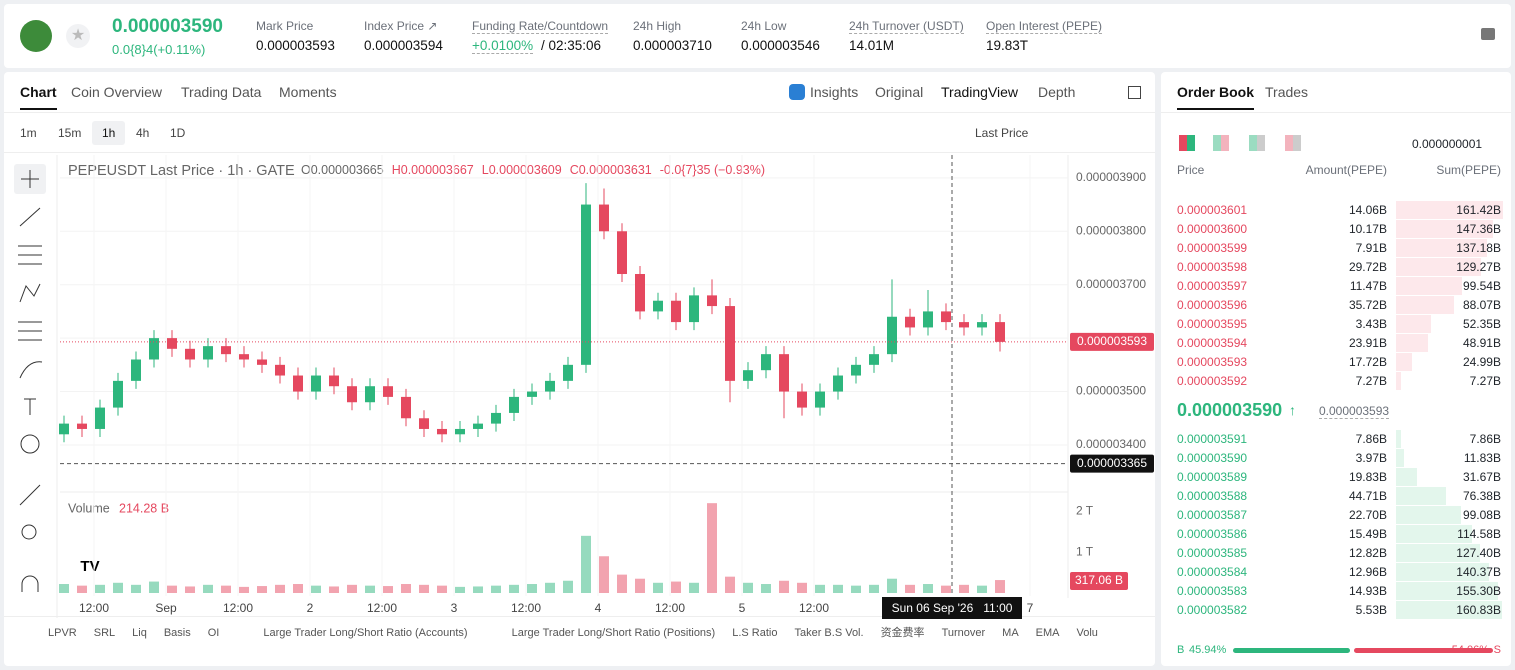  What do you see at coordinates (1212, 229) in the screenshot?
I see `book-price: 0.000003600` at bounding box center [1212, 229].